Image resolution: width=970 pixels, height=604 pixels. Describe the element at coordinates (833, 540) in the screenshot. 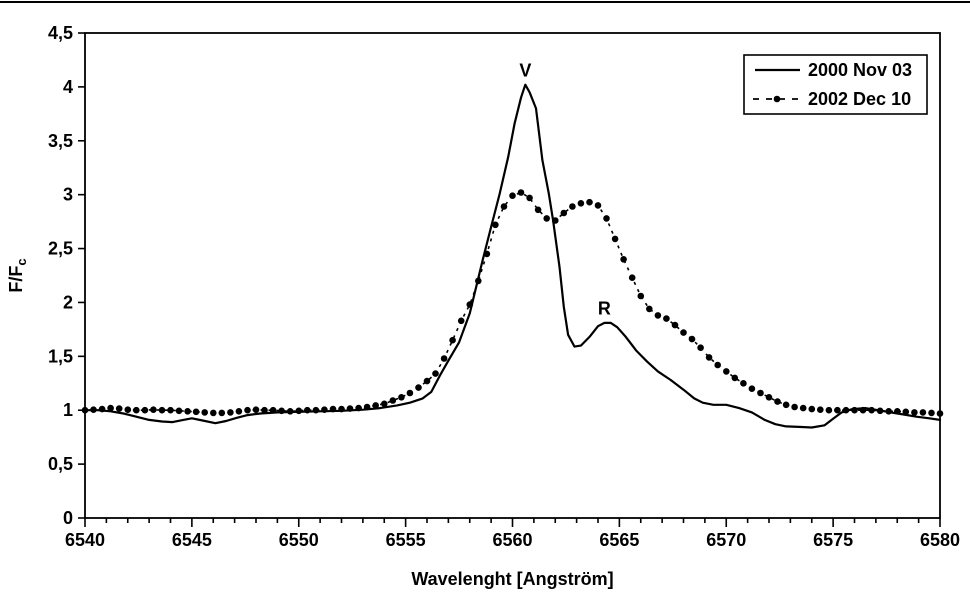

I see `x-tick-label: 6575` at that location.